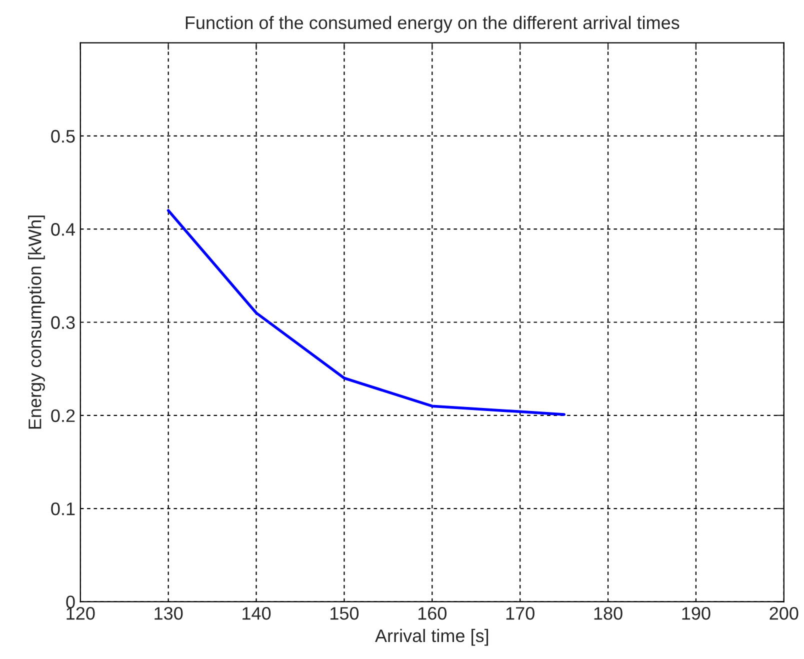 This screenshot has width=804, height=659. Describe the element at coordinates (608, 613) in the screenshot. I see `x-tick-label: 180` at that location.